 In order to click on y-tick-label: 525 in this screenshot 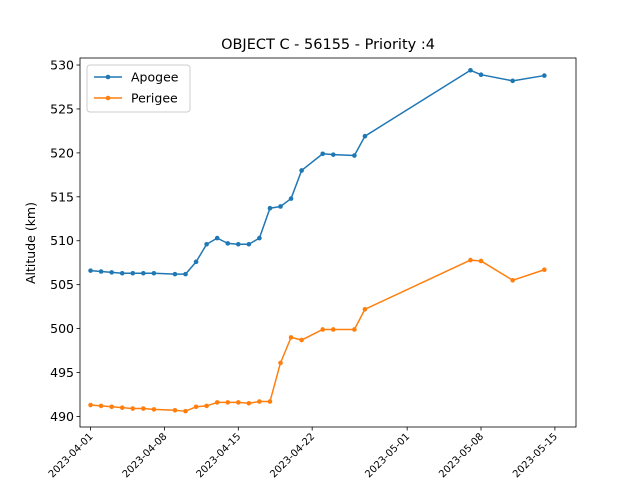, I will do `click(62, 108)`.